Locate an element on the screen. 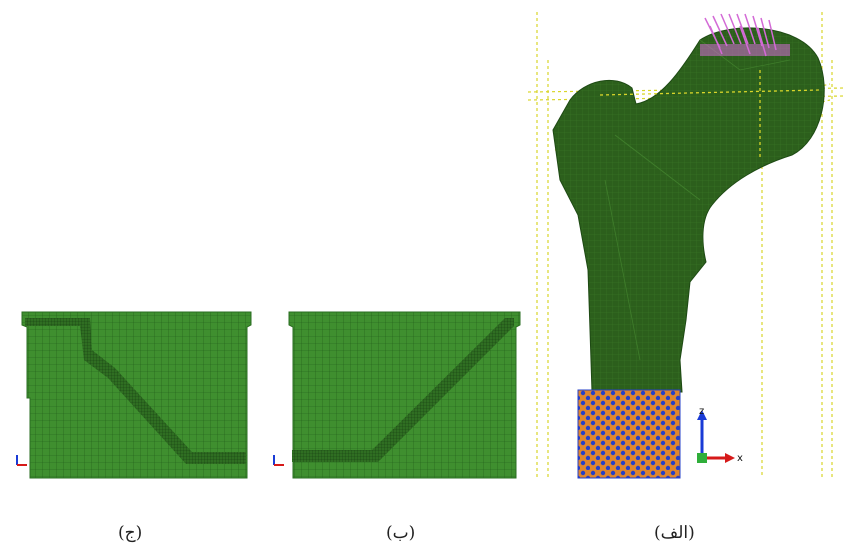 This screenshot has width=850, height=549. panel-c-refined-band is located at coordinates (135, 391).